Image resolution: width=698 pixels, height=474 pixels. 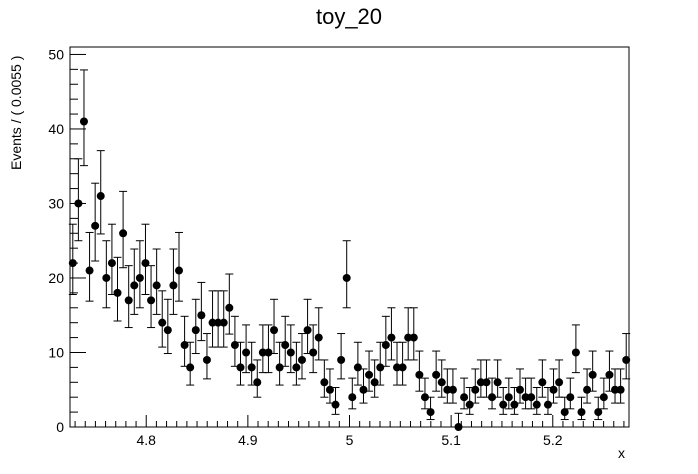 I want to click on x-tick-label: 4.8, so click(x=146, y=440).